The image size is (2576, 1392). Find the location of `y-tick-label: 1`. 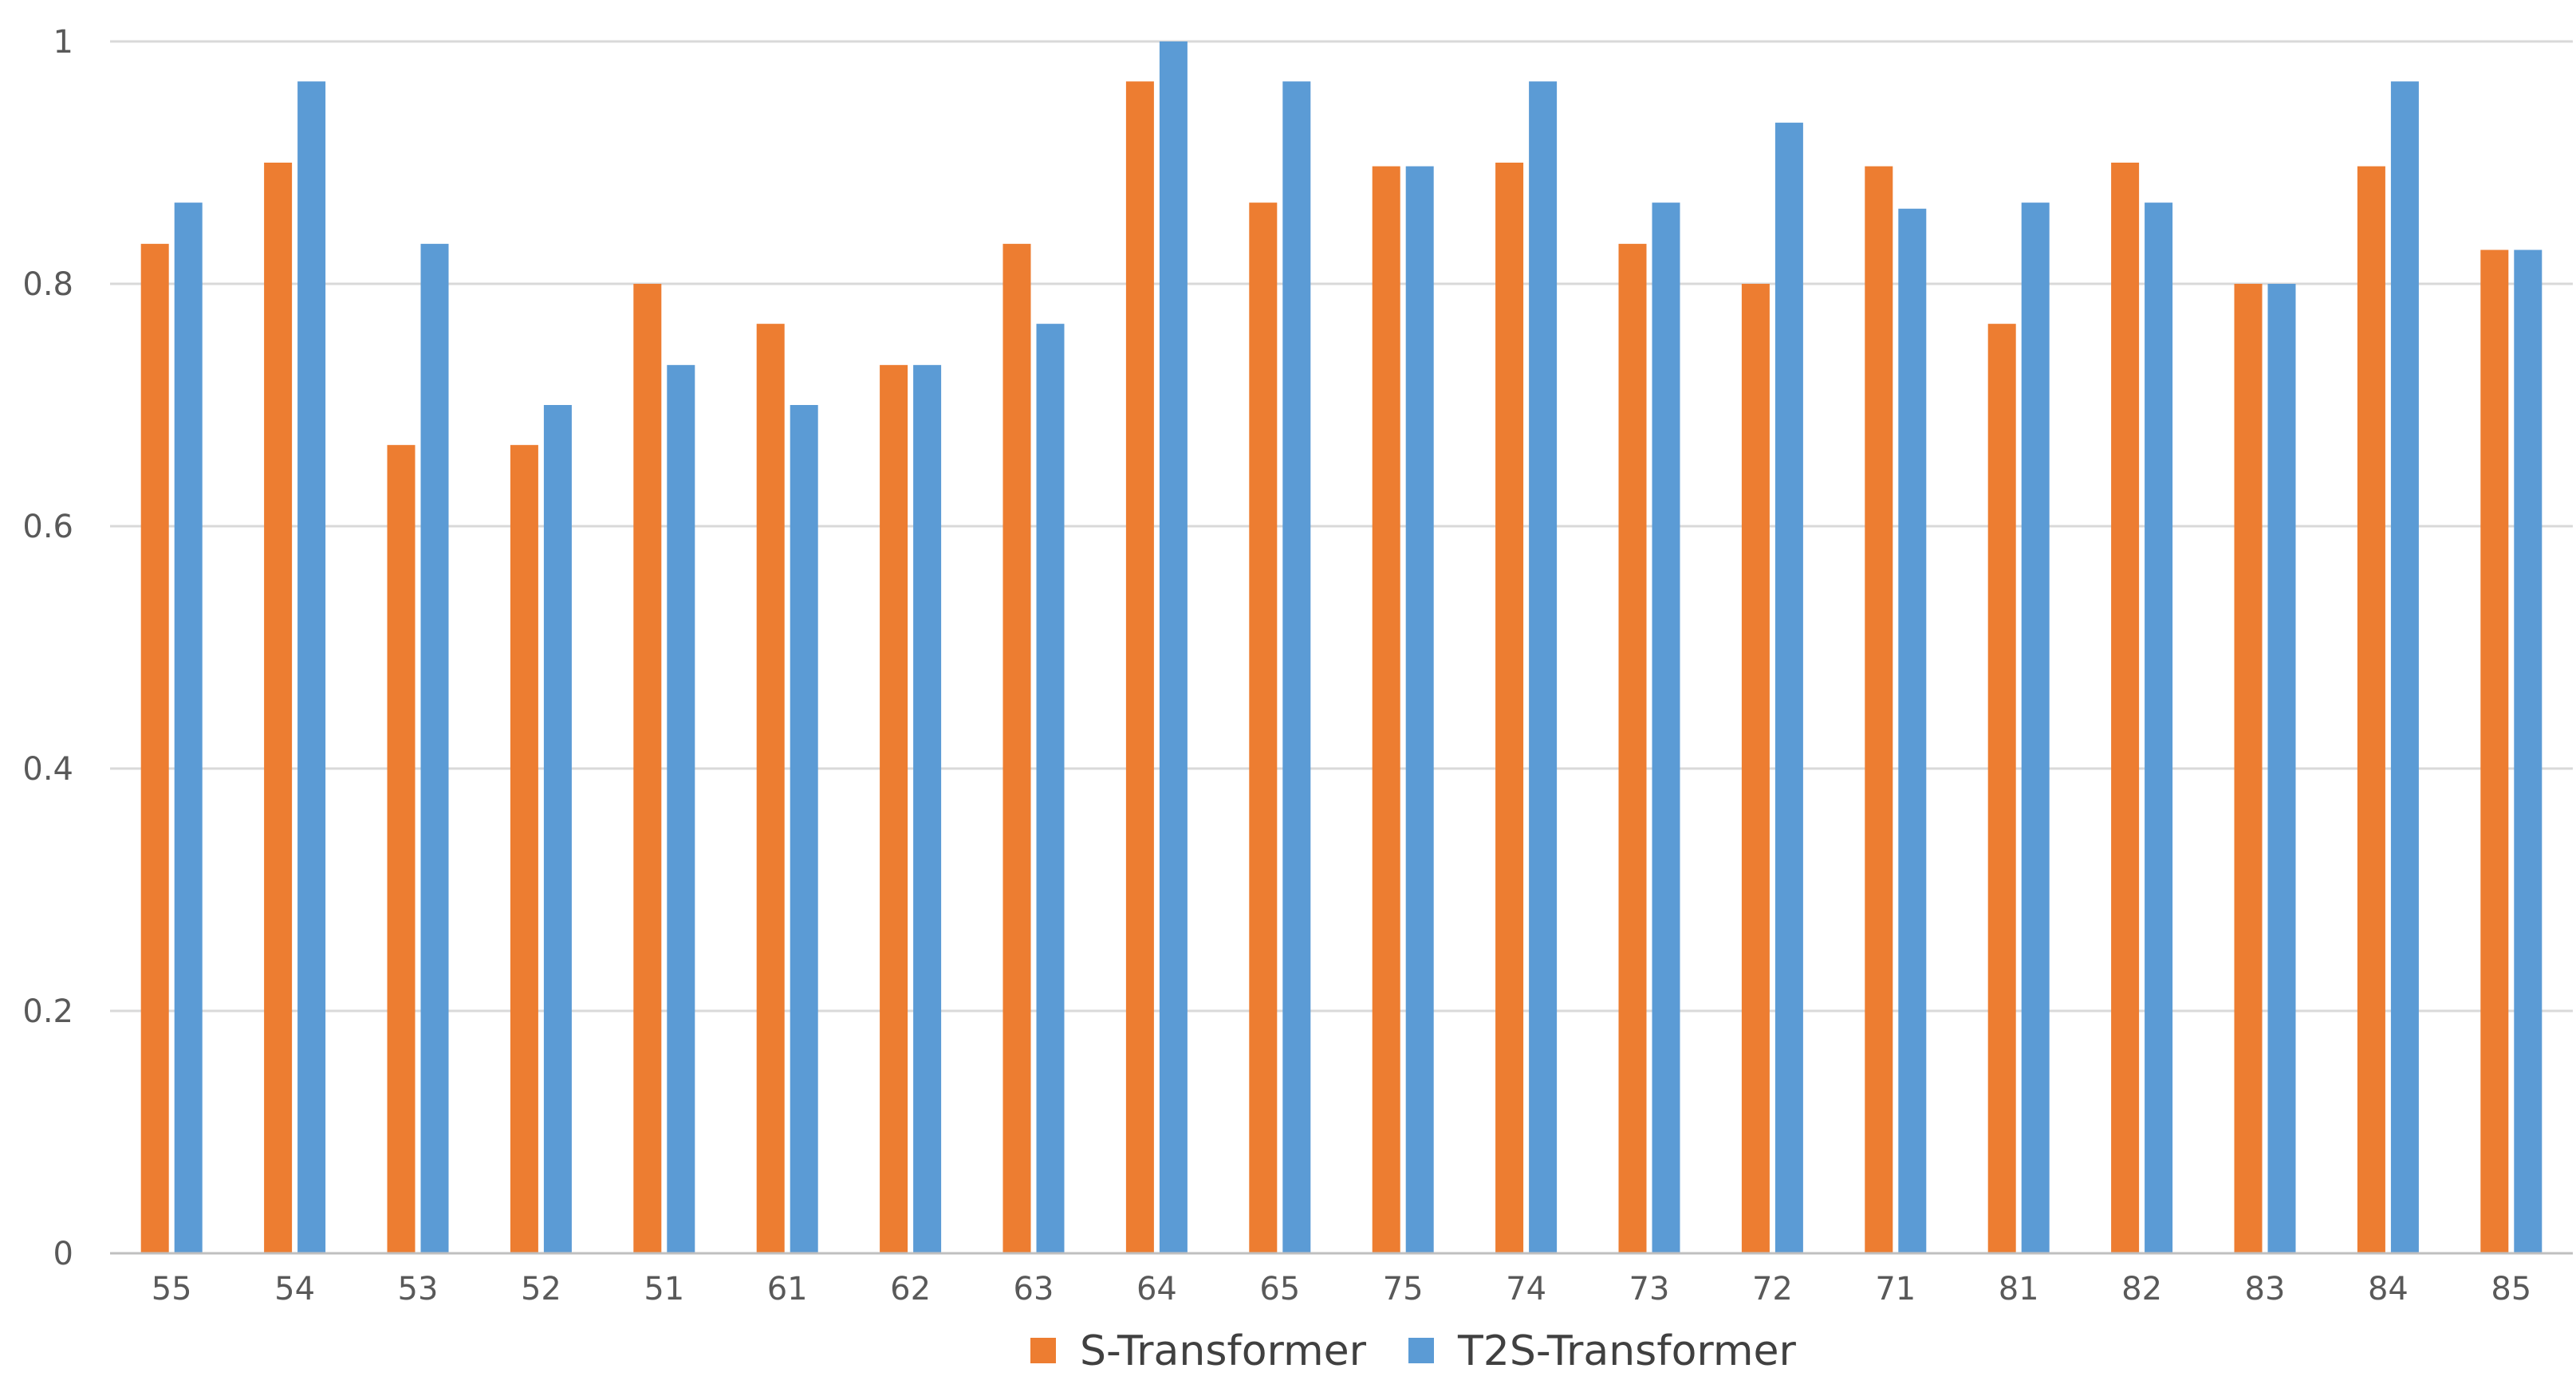

y-tick-label: 1 is located at coordinates (63, 43).